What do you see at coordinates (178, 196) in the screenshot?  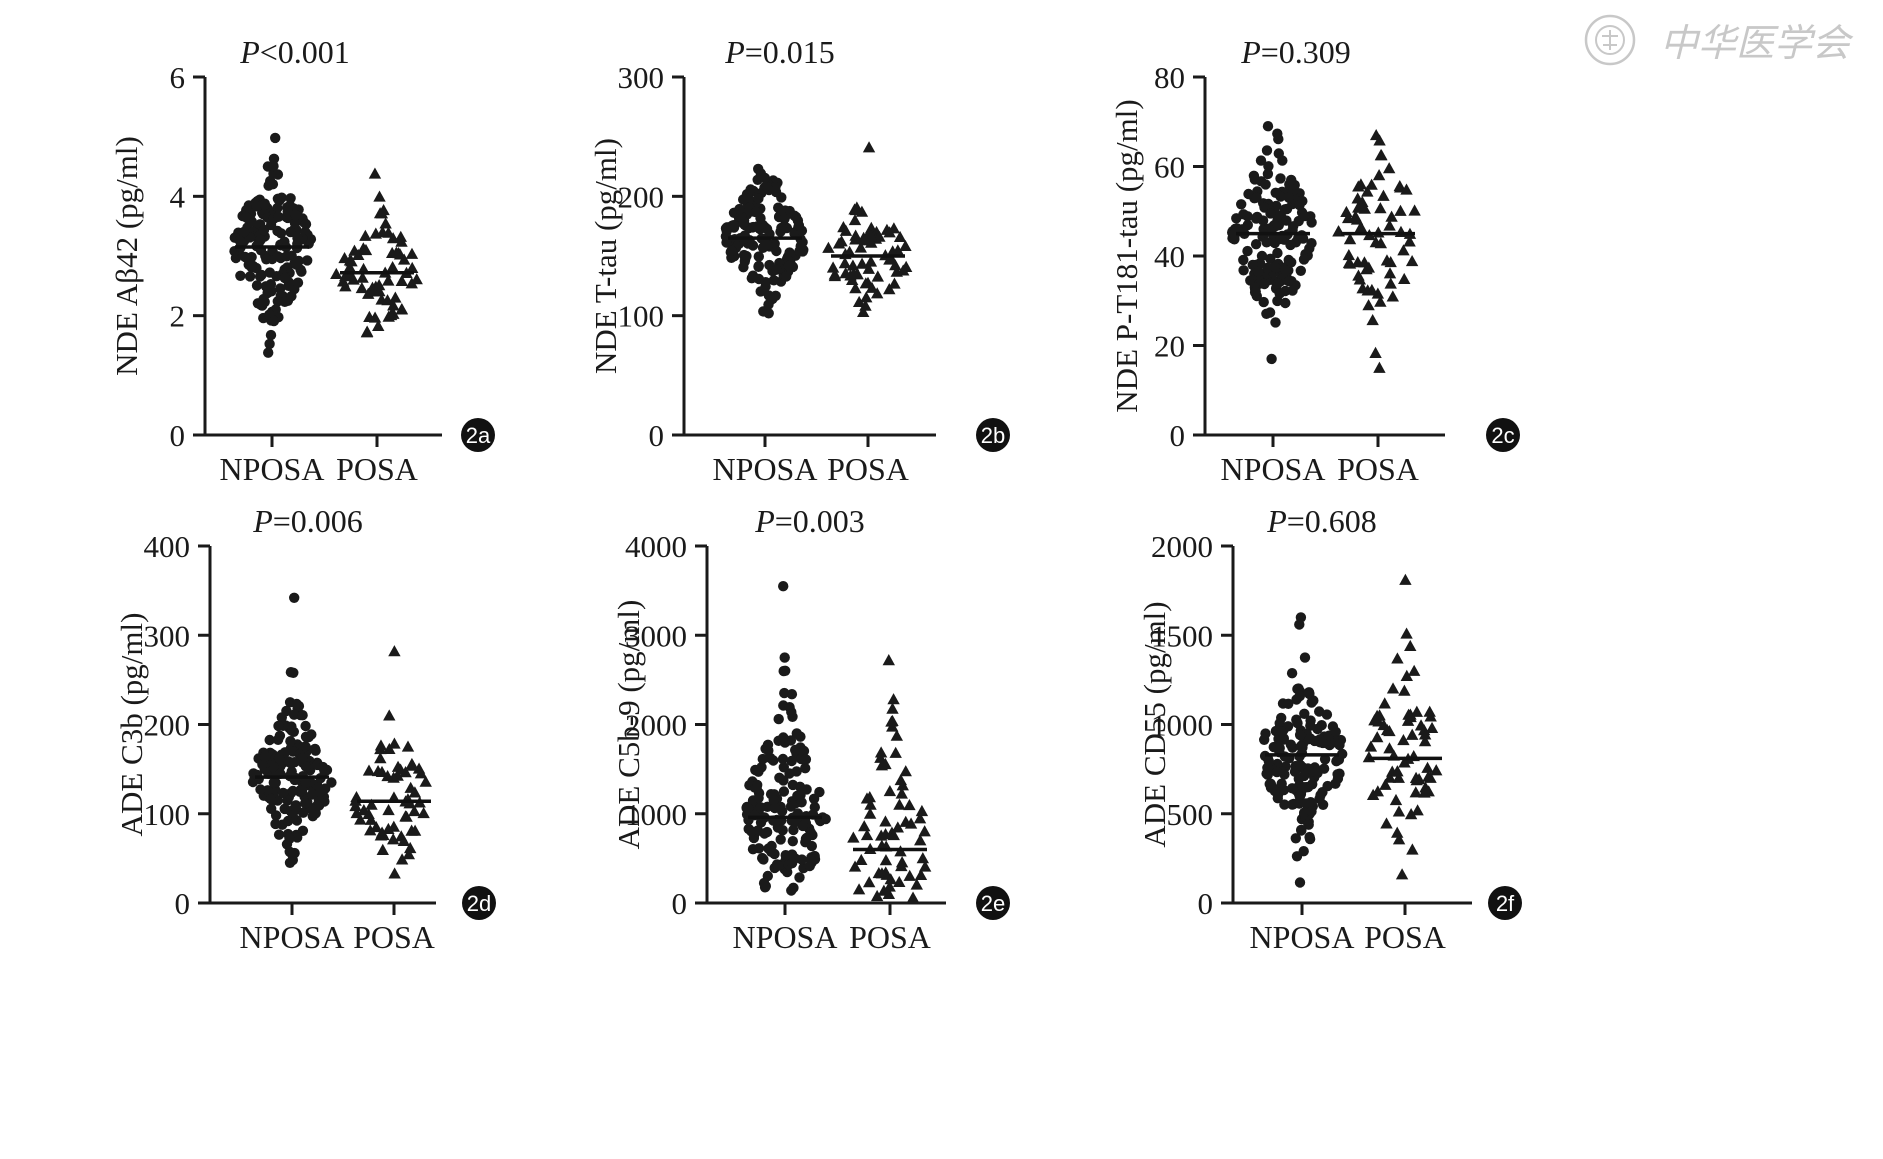 I see `y-tick-label: 4` at bounding box center [178, 196].